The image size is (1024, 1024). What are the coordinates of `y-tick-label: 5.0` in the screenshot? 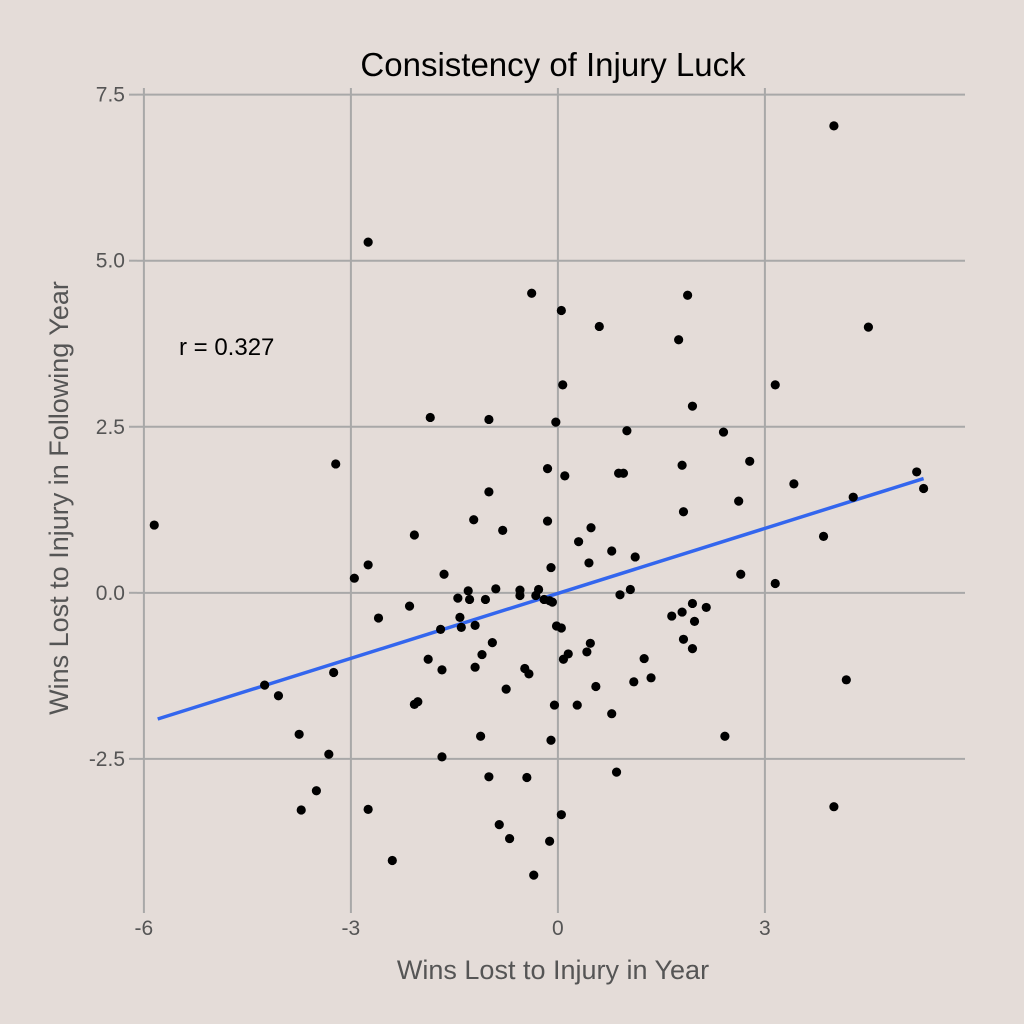 It's located at (110, 261).